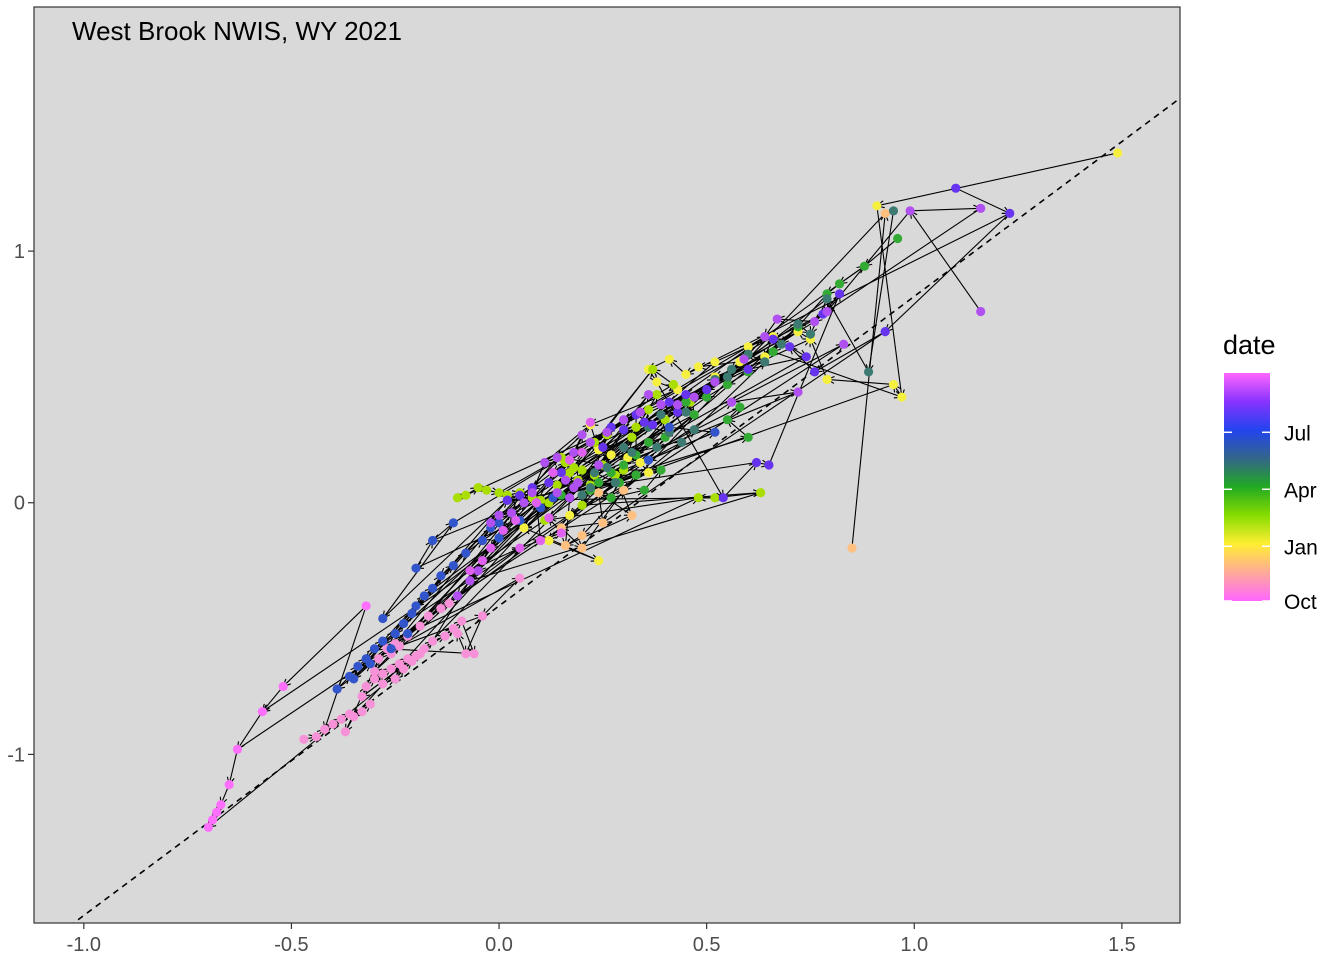 The width and height of the screenshot is (1344, 960). Describe the element at coordinates (601, 939) in the screenshot. I see `x-axis: -1.0 -0.5 0.0 0.5 1.0 1.5` at that location.